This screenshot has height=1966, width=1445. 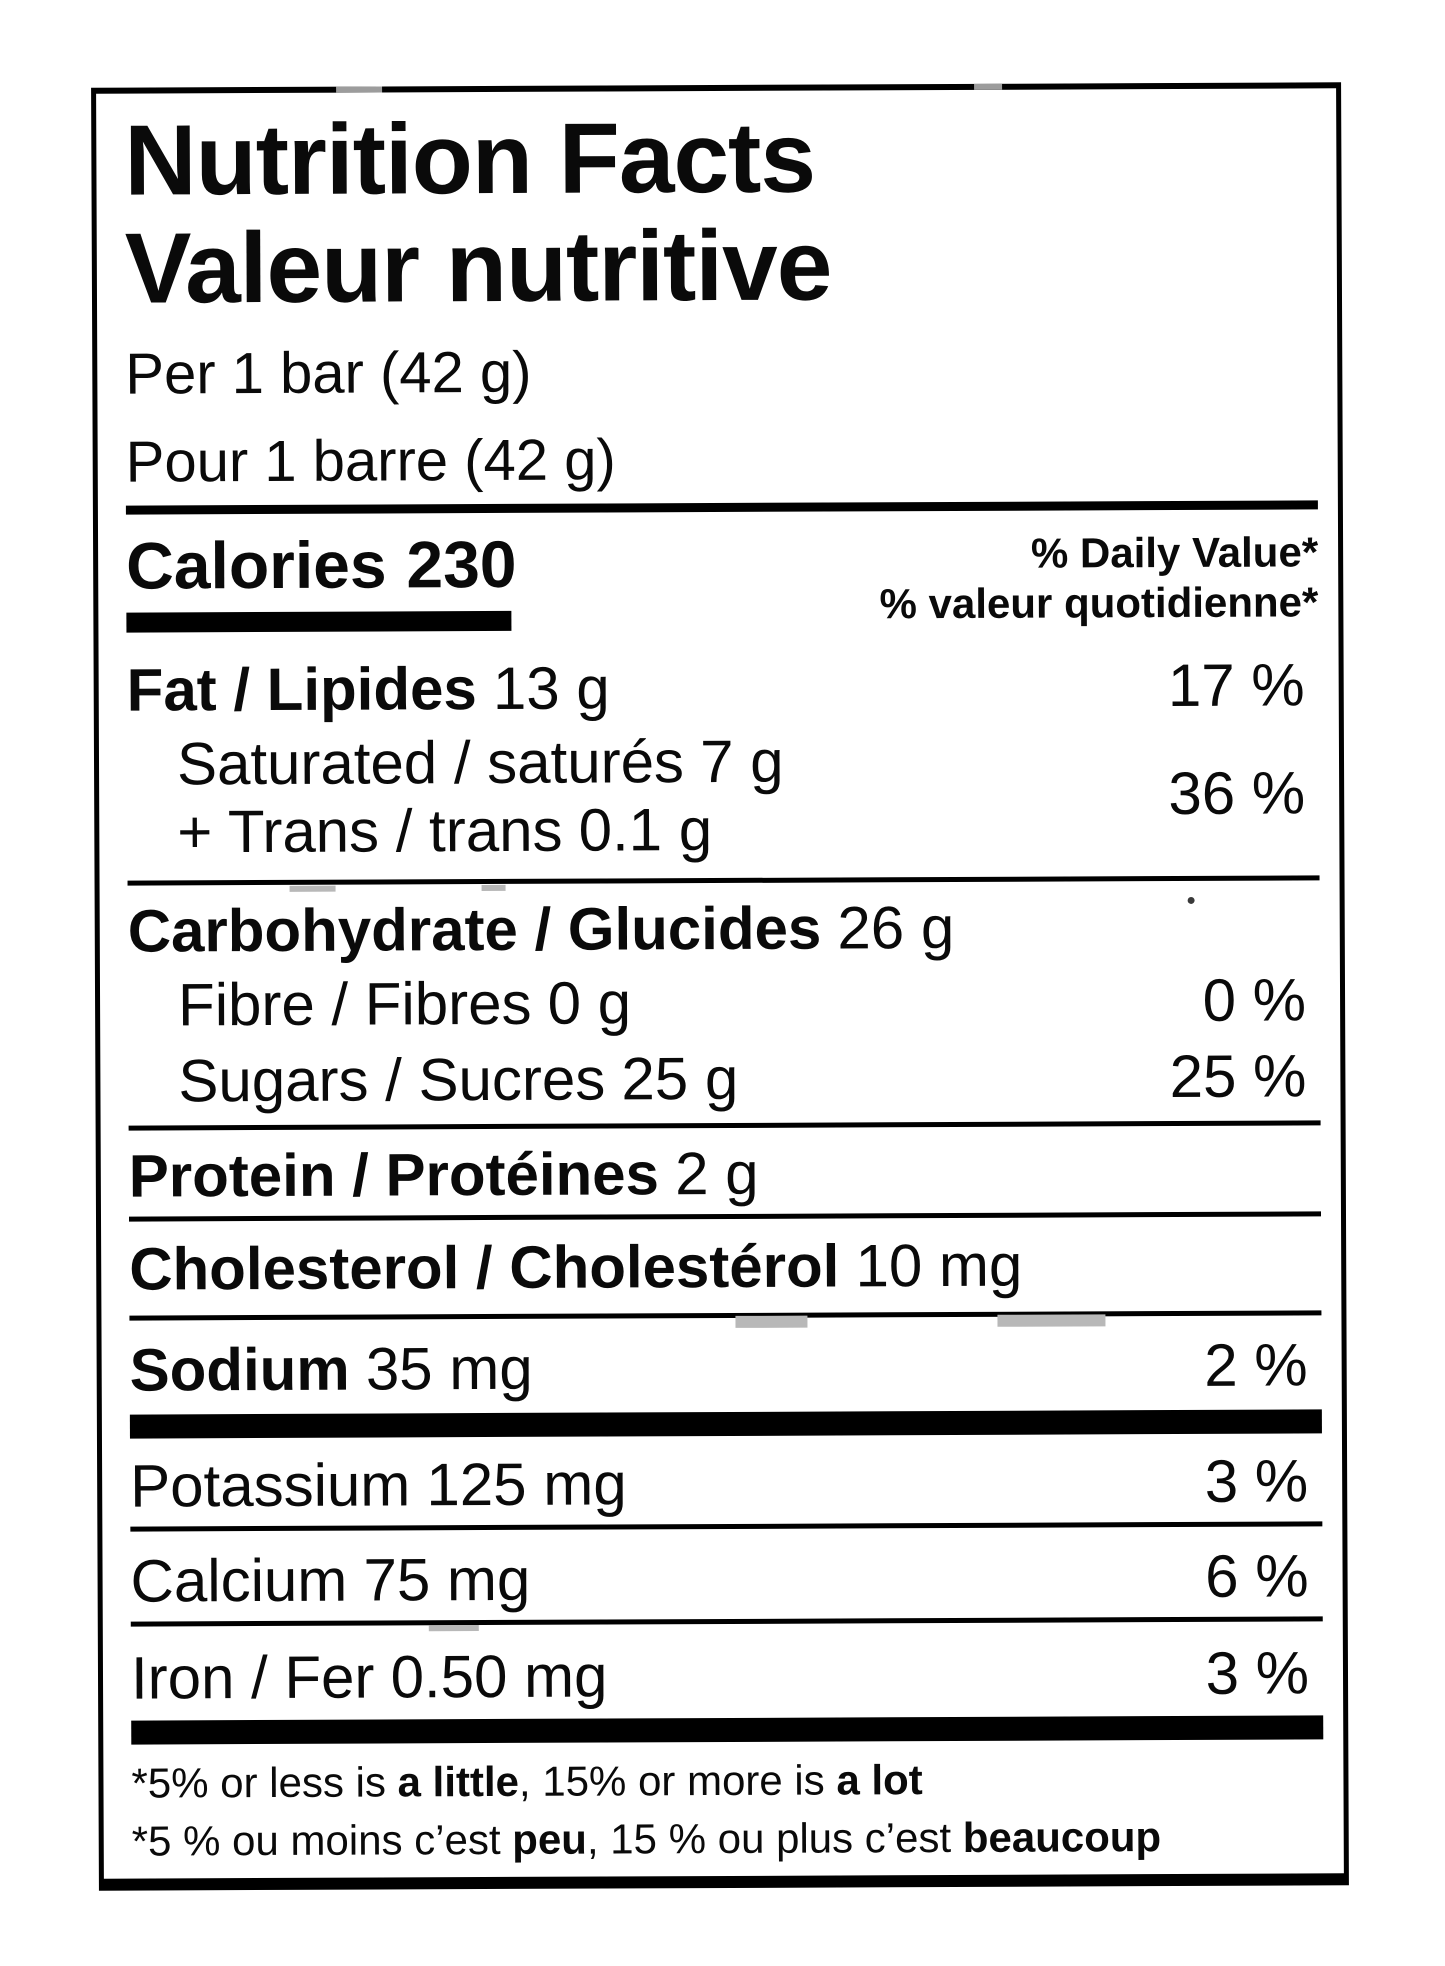 I want to click on nutrient-amount: 35 mg, so click(x=449, y=1368).